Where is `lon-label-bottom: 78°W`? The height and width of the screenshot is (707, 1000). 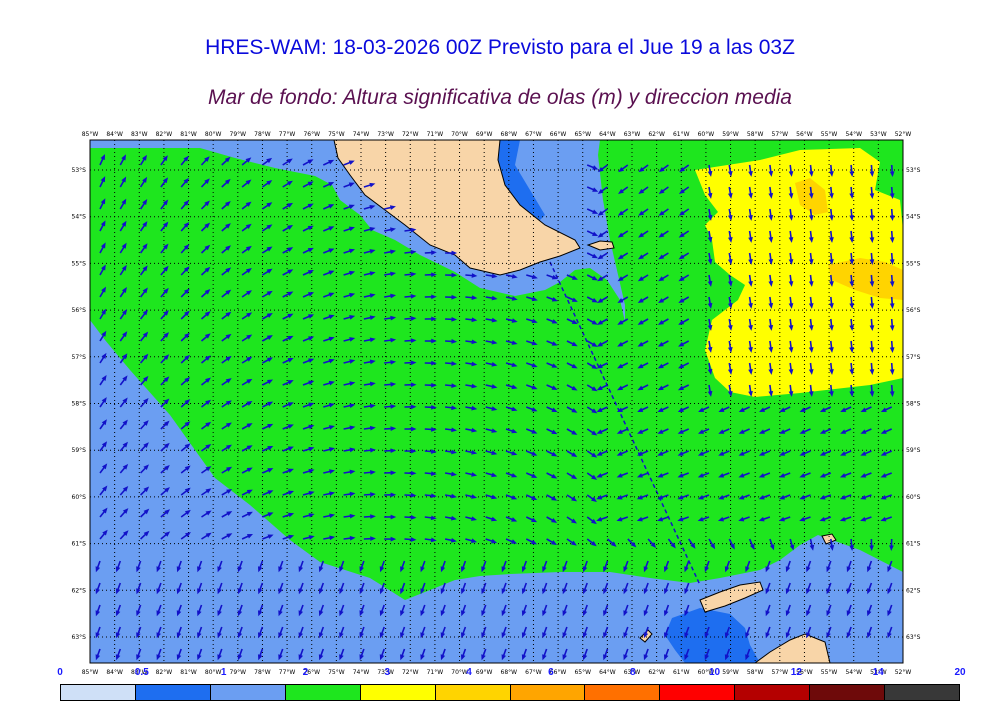
lon-label-bottom: 78°W is located at coordinates (262, 672).